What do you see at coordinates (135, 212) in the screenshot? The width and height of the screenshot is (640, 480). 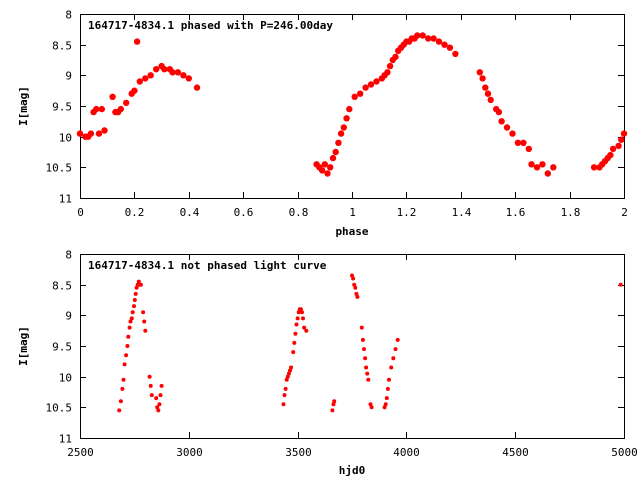 I see `x-tick-label: 0.2` at bounding box center [135, 212].